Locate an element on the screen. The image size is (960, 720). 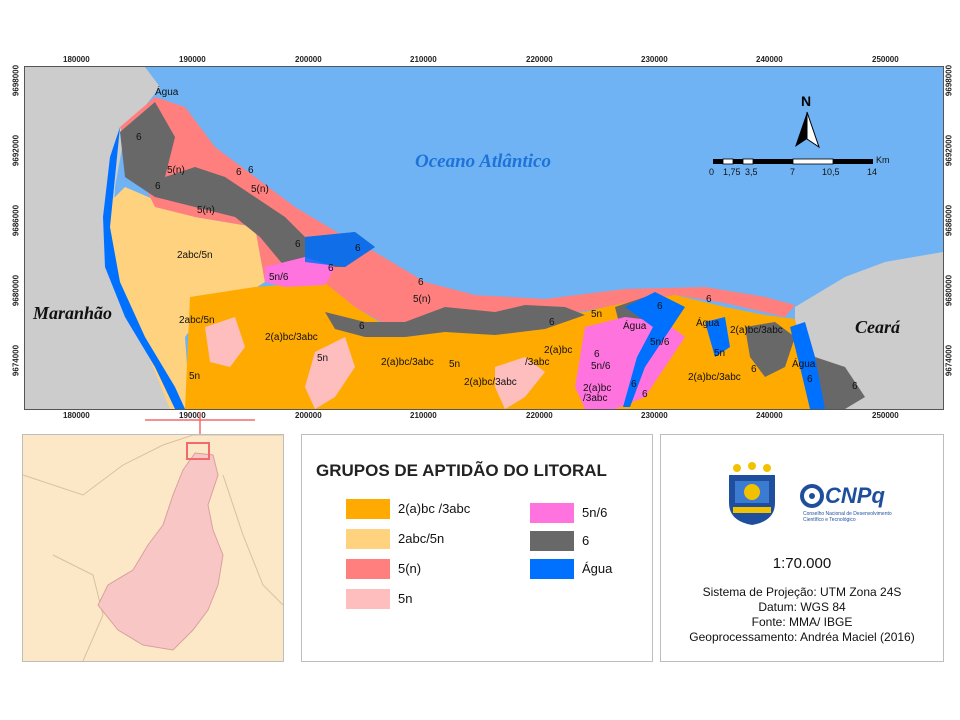
inset-map is located at coordinates (153, 548).